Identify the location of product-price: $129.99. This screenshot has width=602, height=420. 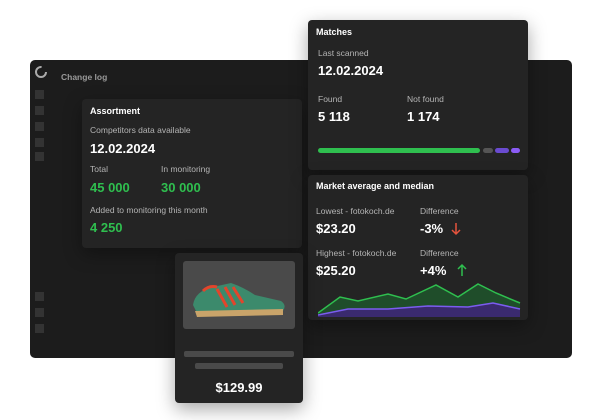
(239, 387).